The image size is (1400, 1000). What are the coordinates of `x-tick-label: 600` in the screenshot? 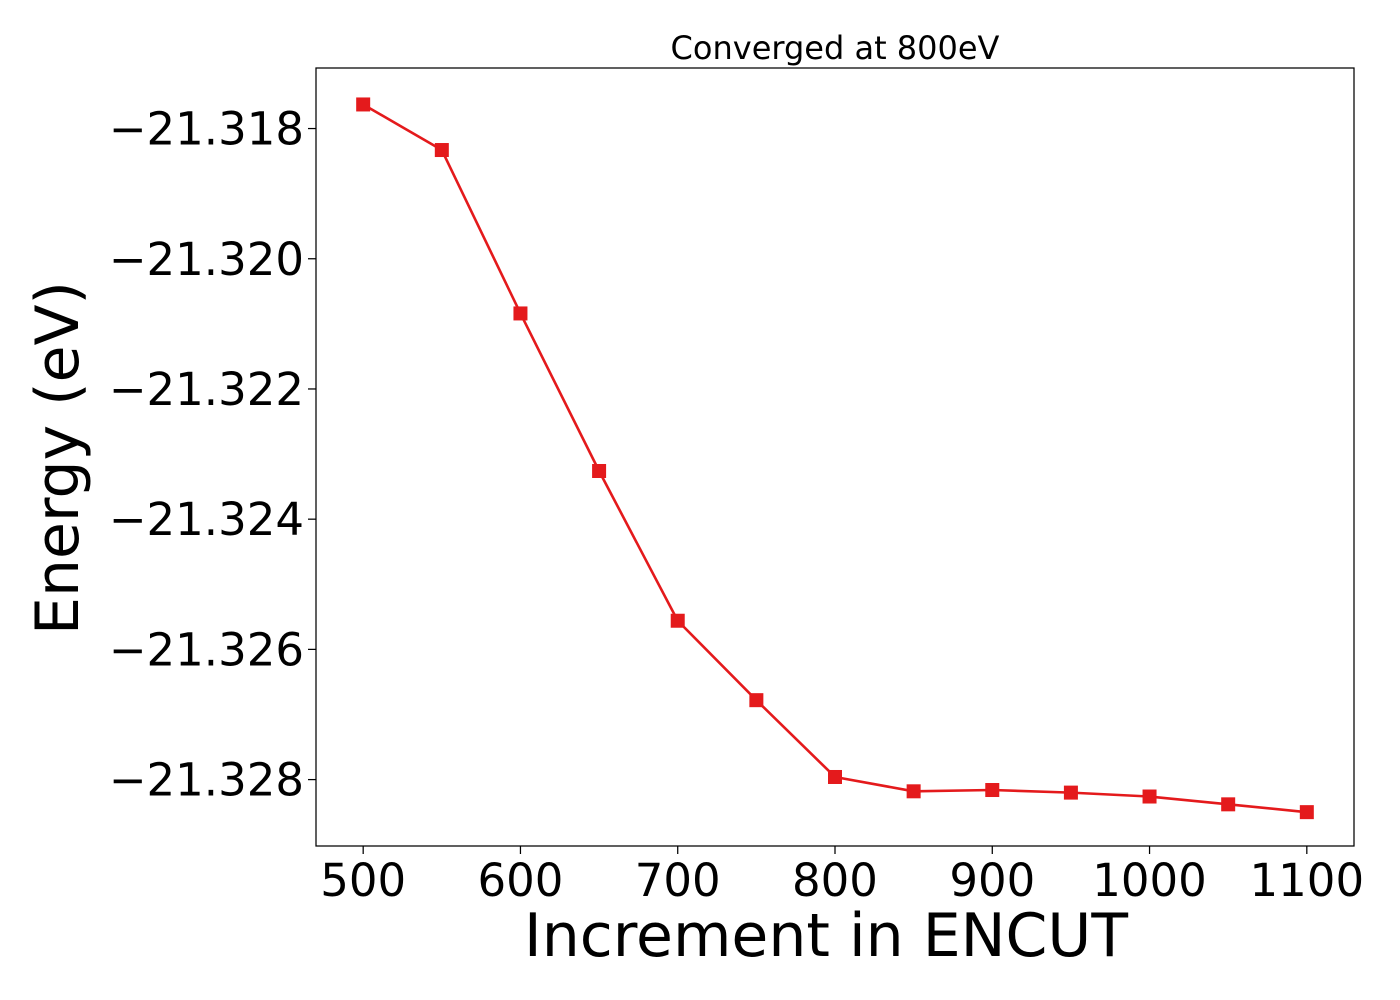 It's located at (521, 880).